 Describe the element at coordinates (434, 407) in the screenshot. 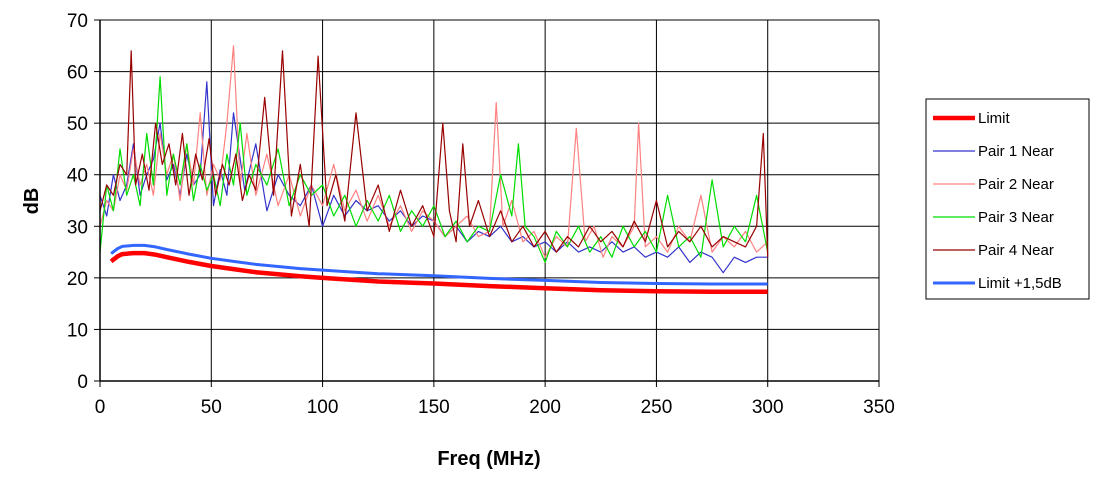

I see `x-tick-label: 150` at that location.